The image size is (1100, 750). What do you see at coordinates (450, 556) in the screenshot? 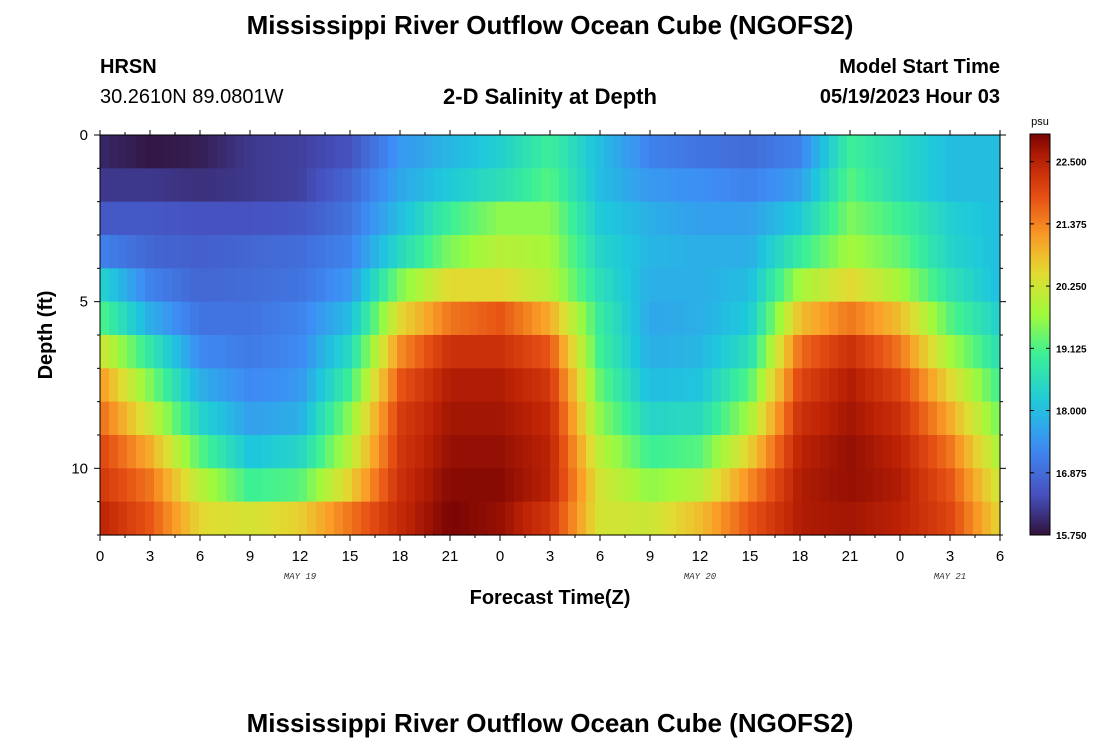
I see `x-tick-label: 21` at bounding box center [450, 556].